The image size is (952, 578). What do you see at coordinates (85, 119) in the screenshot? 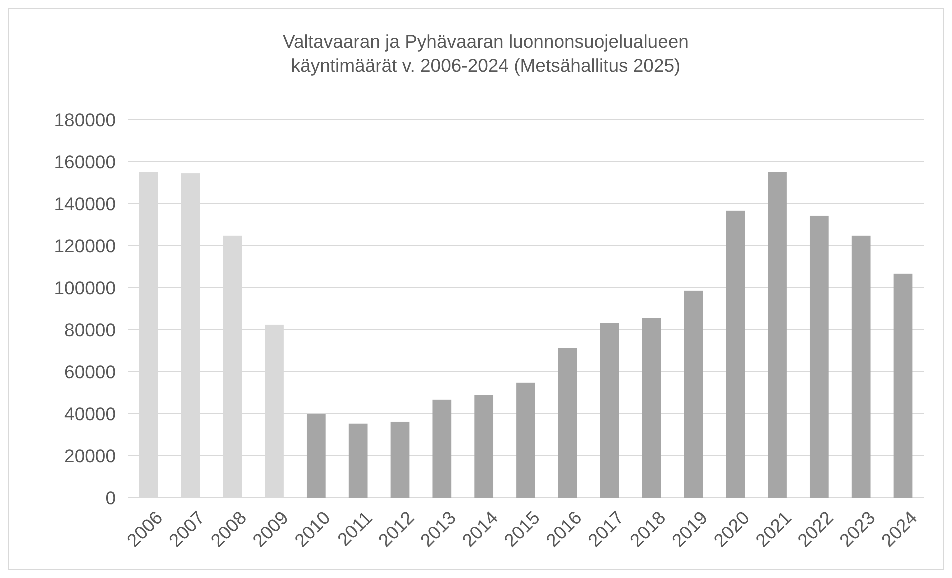
I see `y-tick-label: 180000` at bounding box center [85, 119].